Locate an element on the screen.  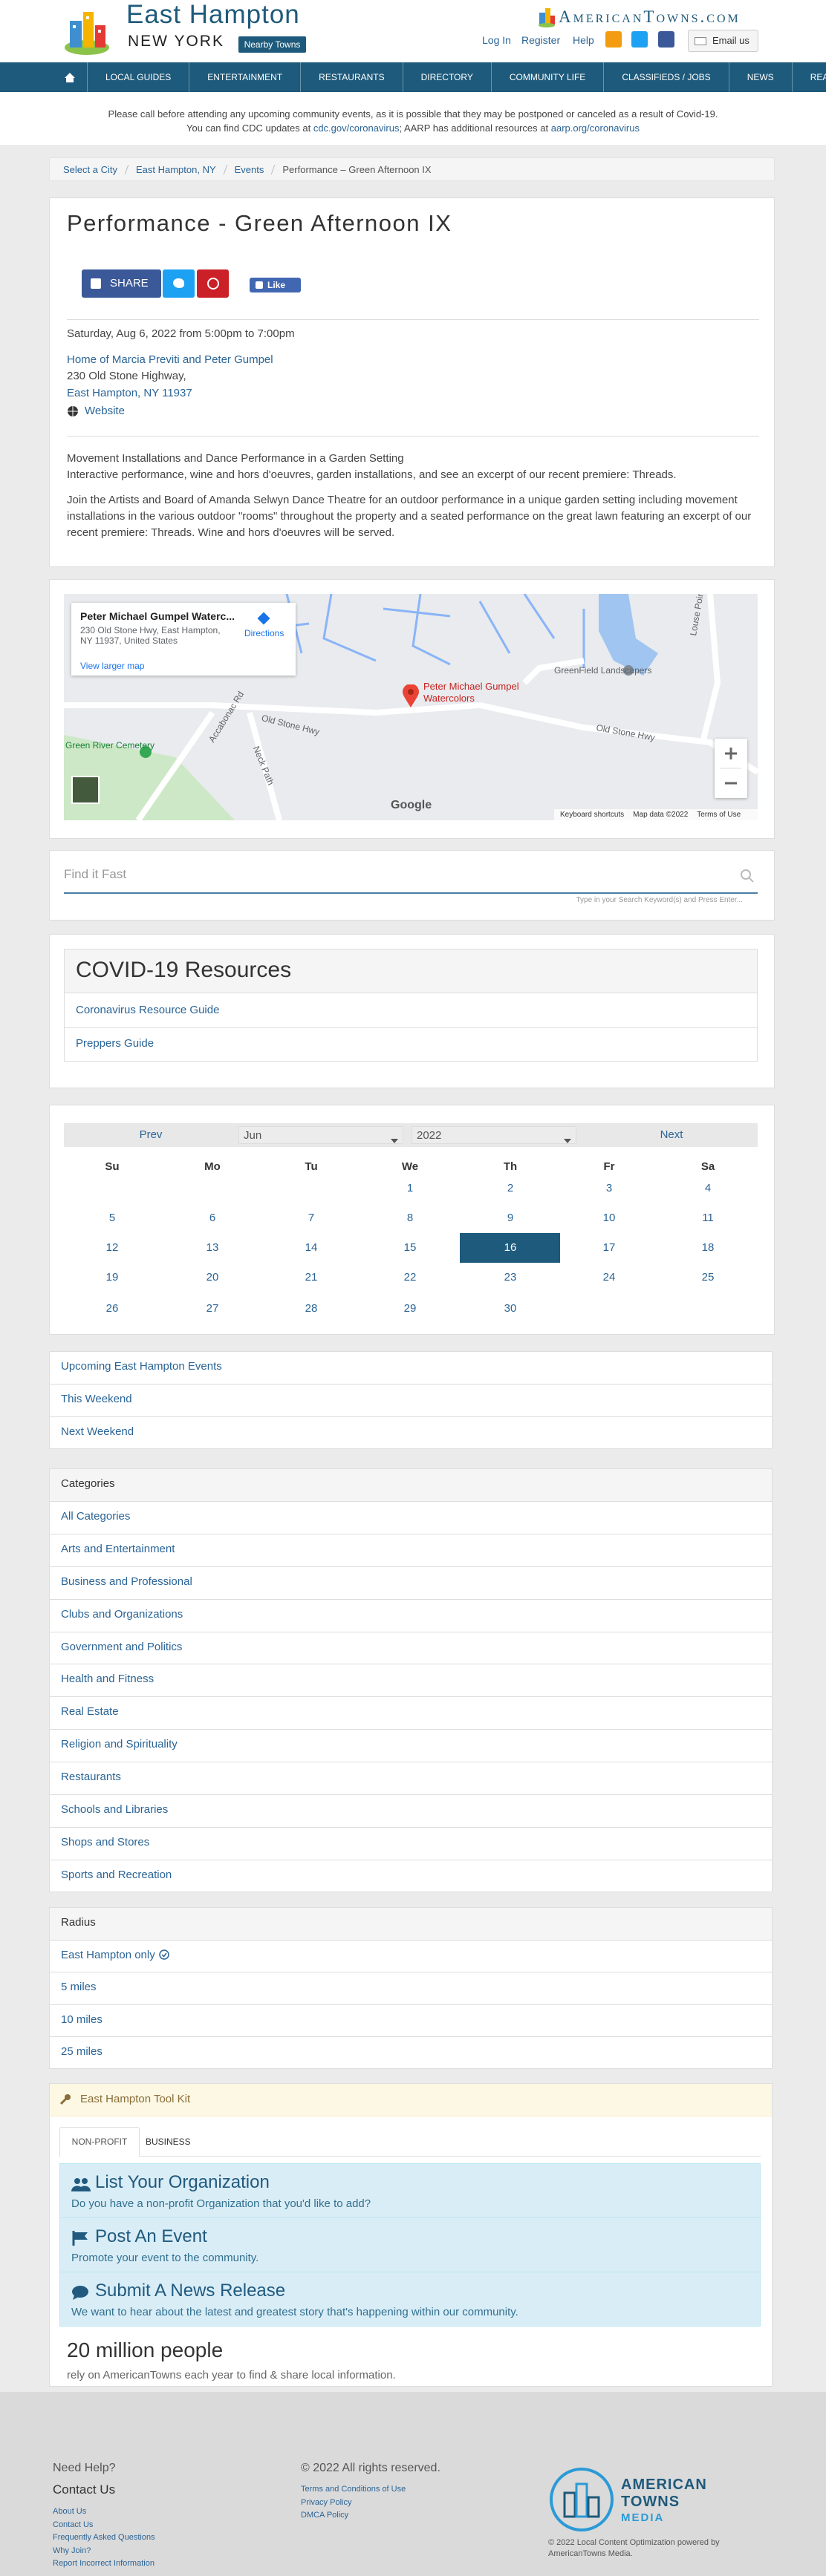
calendar-day: 20 is located at coordinates (213, 1277).